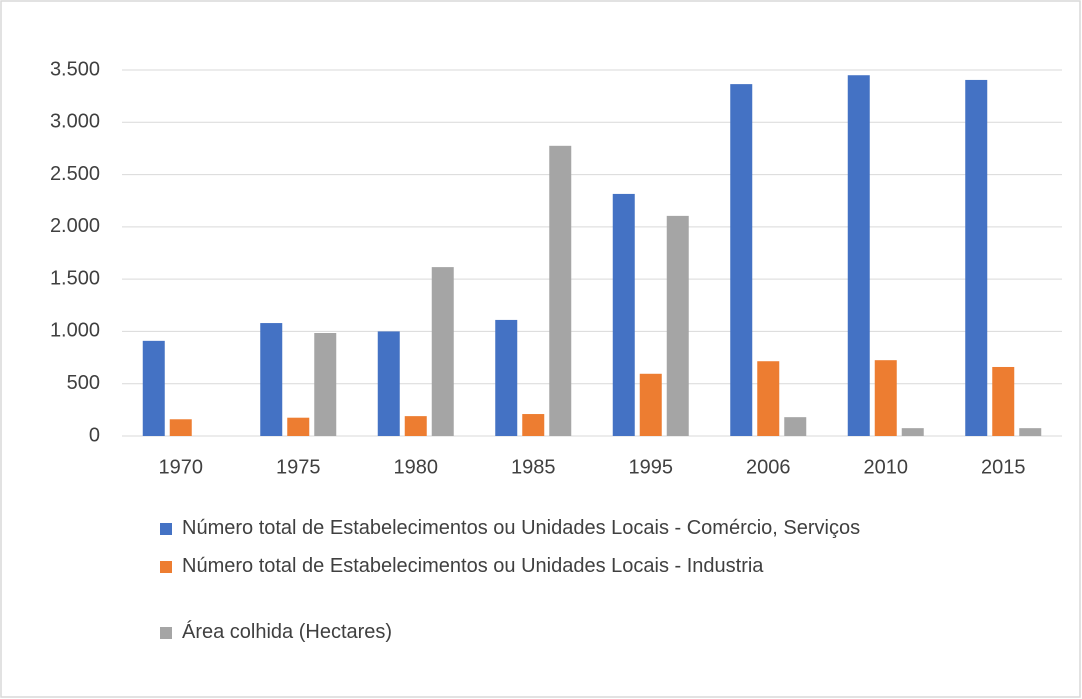  What do you see at coordinates (75, 278) in the screenshot?
I see `y-tick-label: 1.500` at bounding box center [75, 278].